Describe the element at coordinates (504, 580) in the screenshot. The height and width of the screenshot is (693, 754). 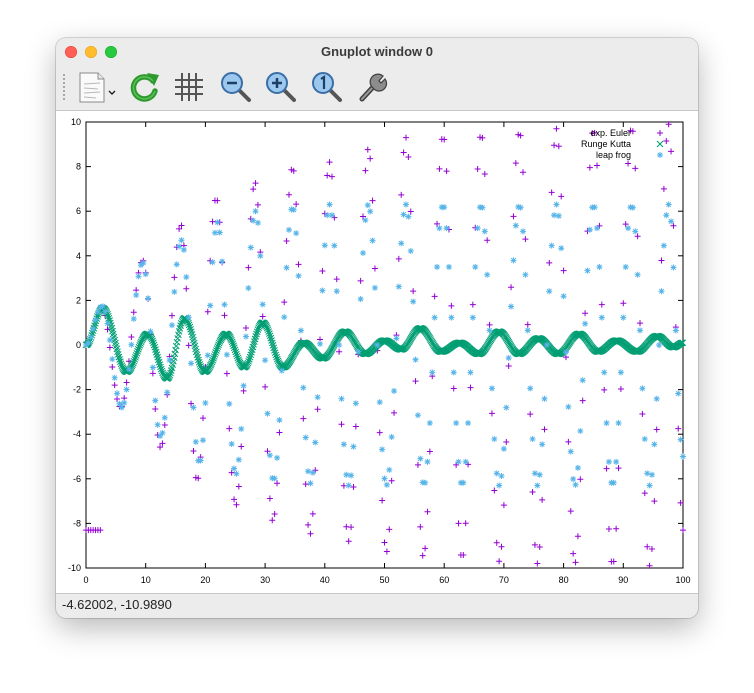
I see `x-tick-label: 70` at that location.